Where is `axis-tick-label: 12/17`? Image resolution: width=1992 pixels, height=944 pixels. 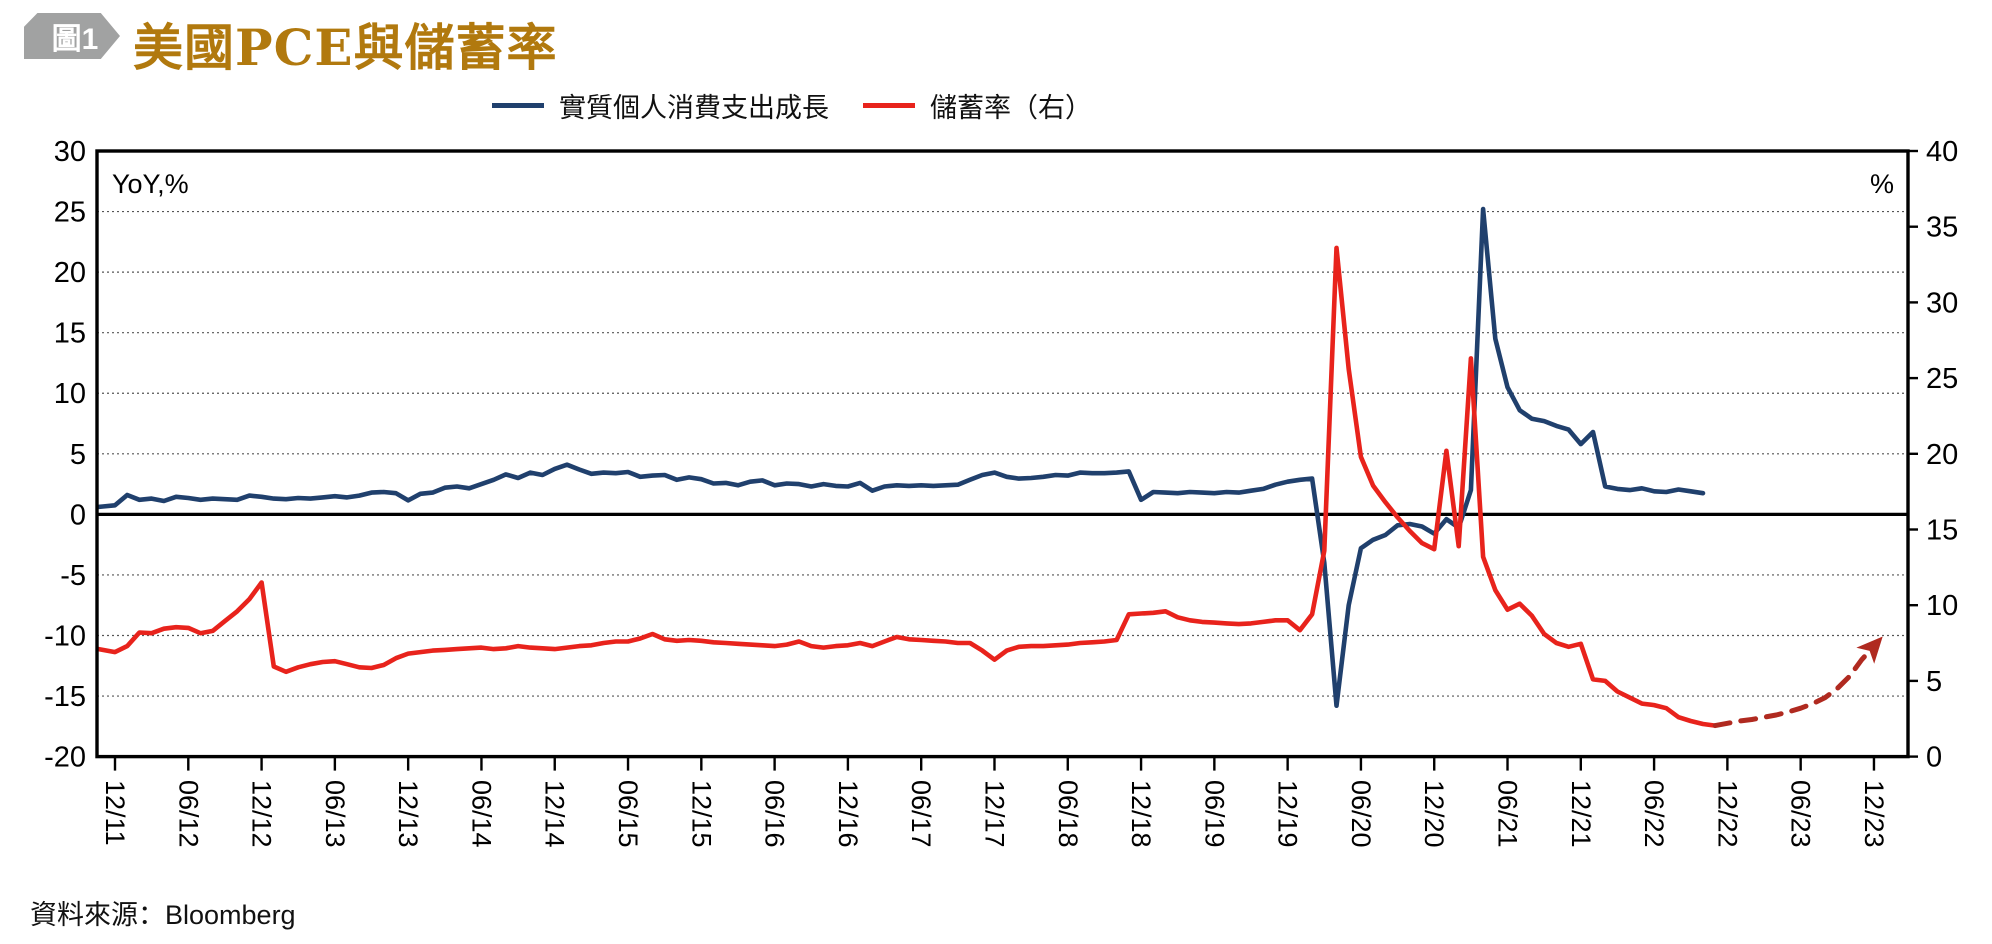
axis-tick-label: 12/17 is located at coordinates (994, 814).